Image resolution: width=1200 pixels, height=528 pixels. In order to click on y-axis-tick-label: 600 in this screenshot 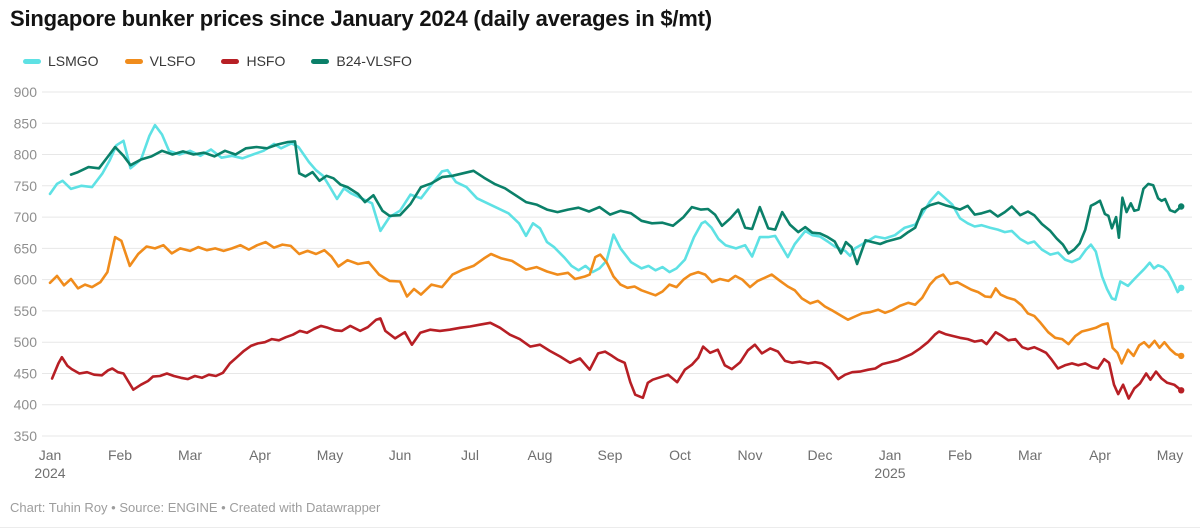, I will do `click(26, 280)`.